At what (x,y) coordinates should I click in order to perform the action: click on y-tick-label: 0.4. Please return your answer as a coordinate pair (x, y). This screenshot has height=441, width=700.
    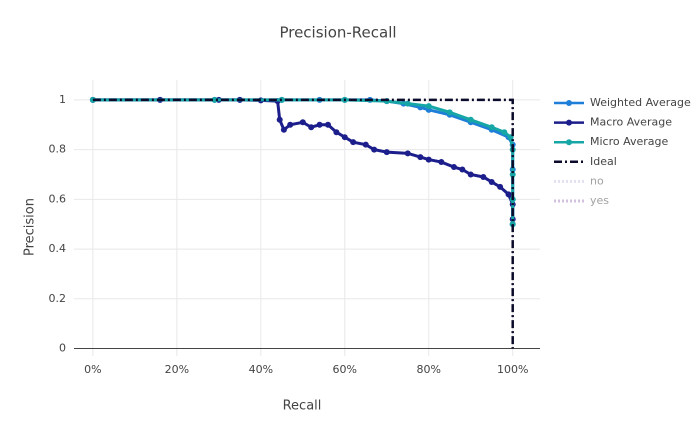
    Looking at the image, I should click on (58, 248).